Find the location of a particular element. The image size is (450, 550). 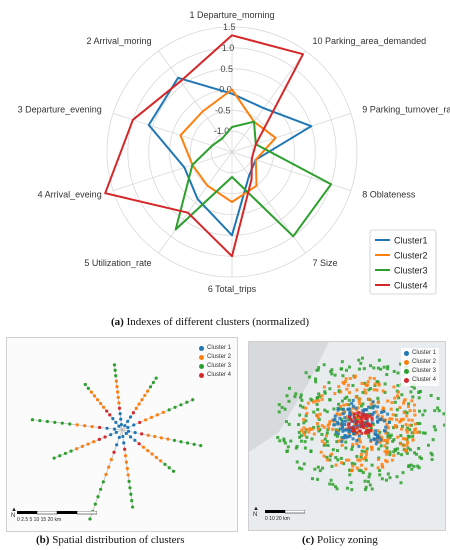

radar-axis-label: 3 Departure_evening is located at coordinates (60, 110).